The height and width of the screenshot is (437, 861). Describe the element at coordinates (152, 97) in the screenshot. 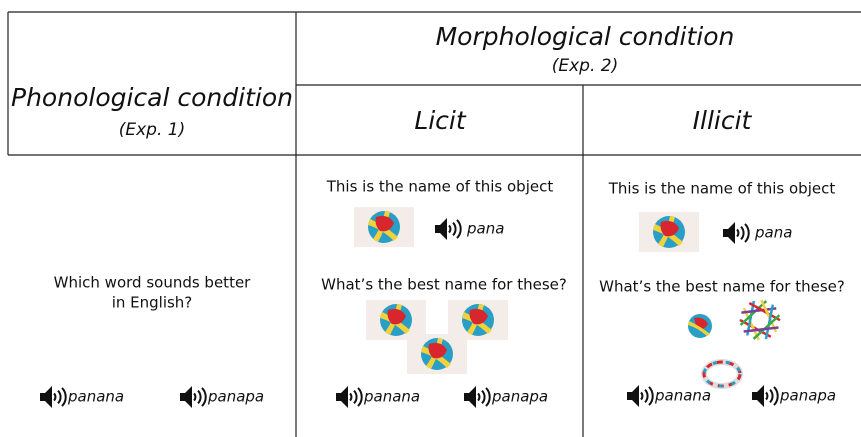

I see `column-title: Phonological condition` at that location.